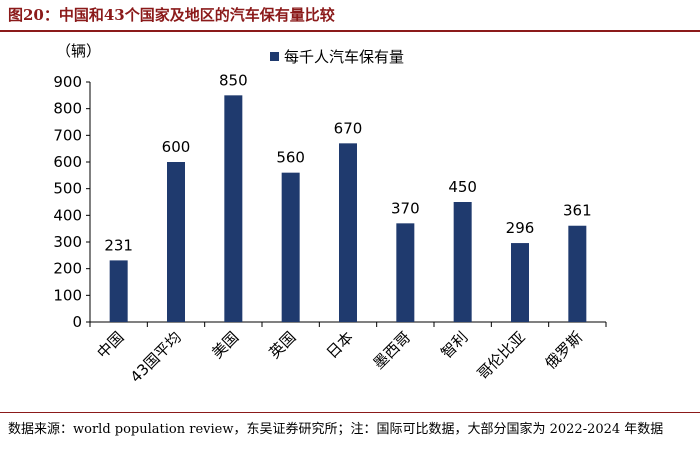  I want to click on data-label: 850, so click(233, 80).